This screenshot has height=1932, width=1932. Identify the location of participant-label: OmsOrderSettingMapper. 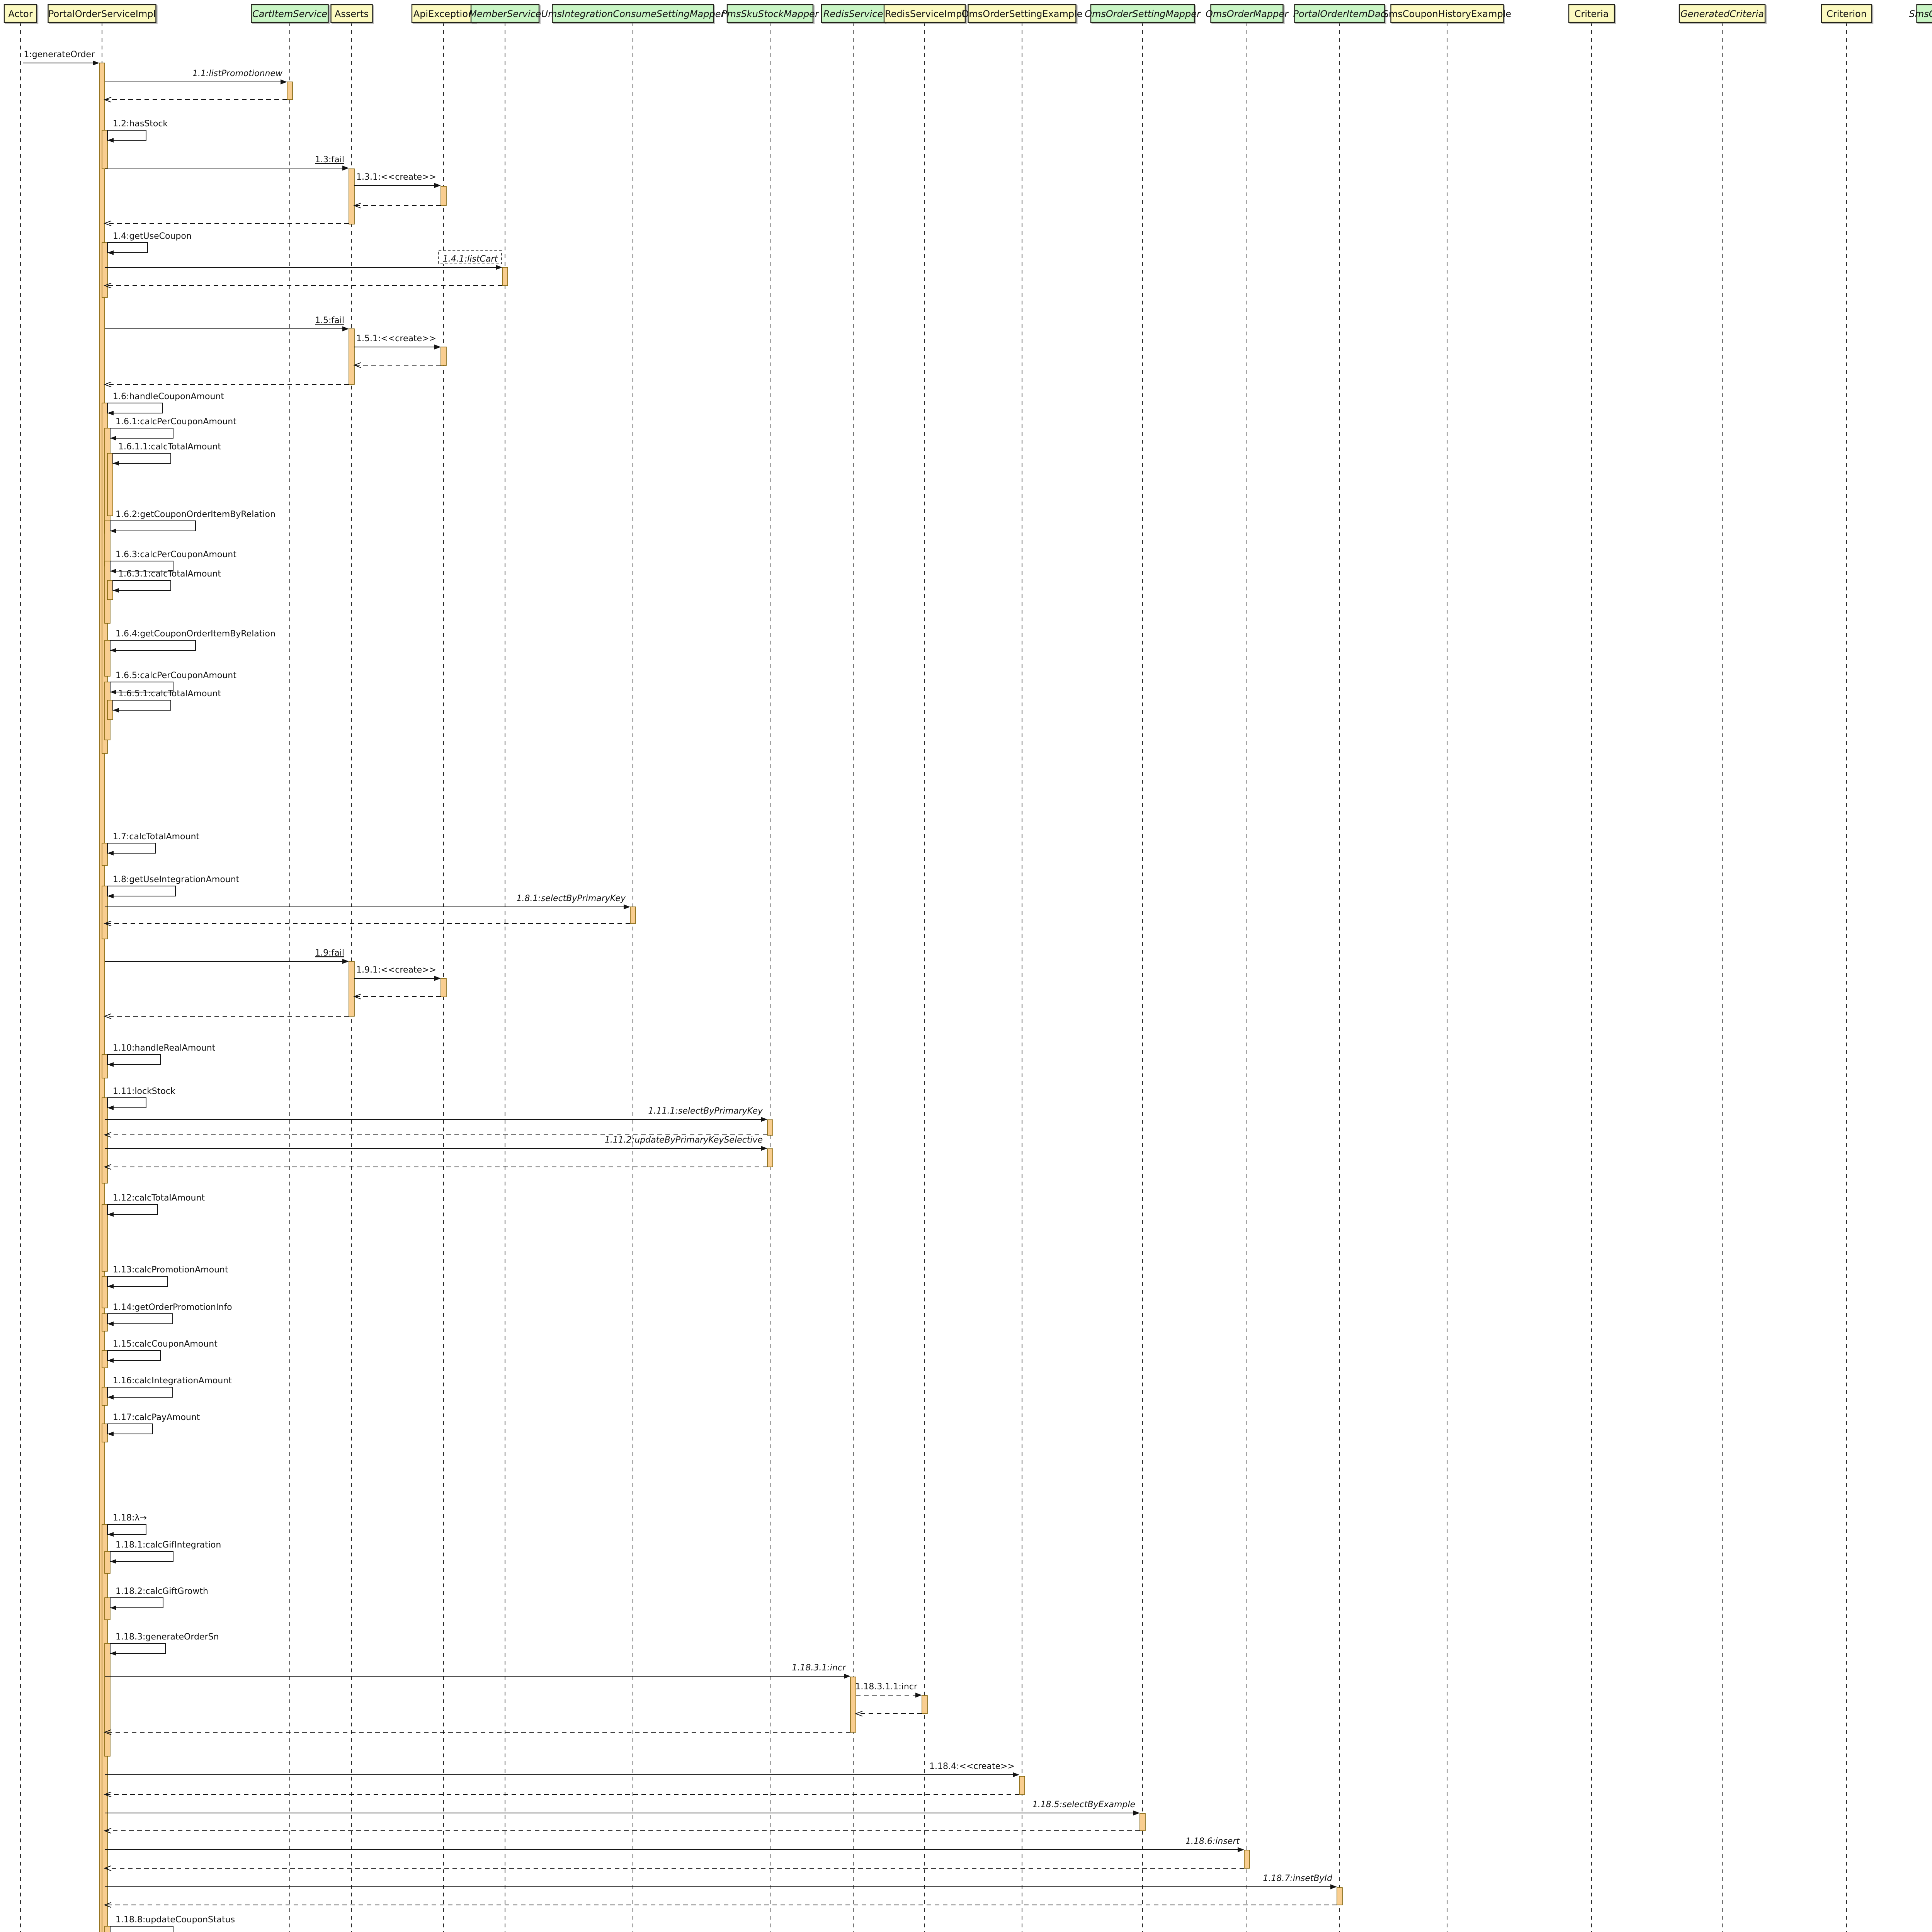
(1143, 14).